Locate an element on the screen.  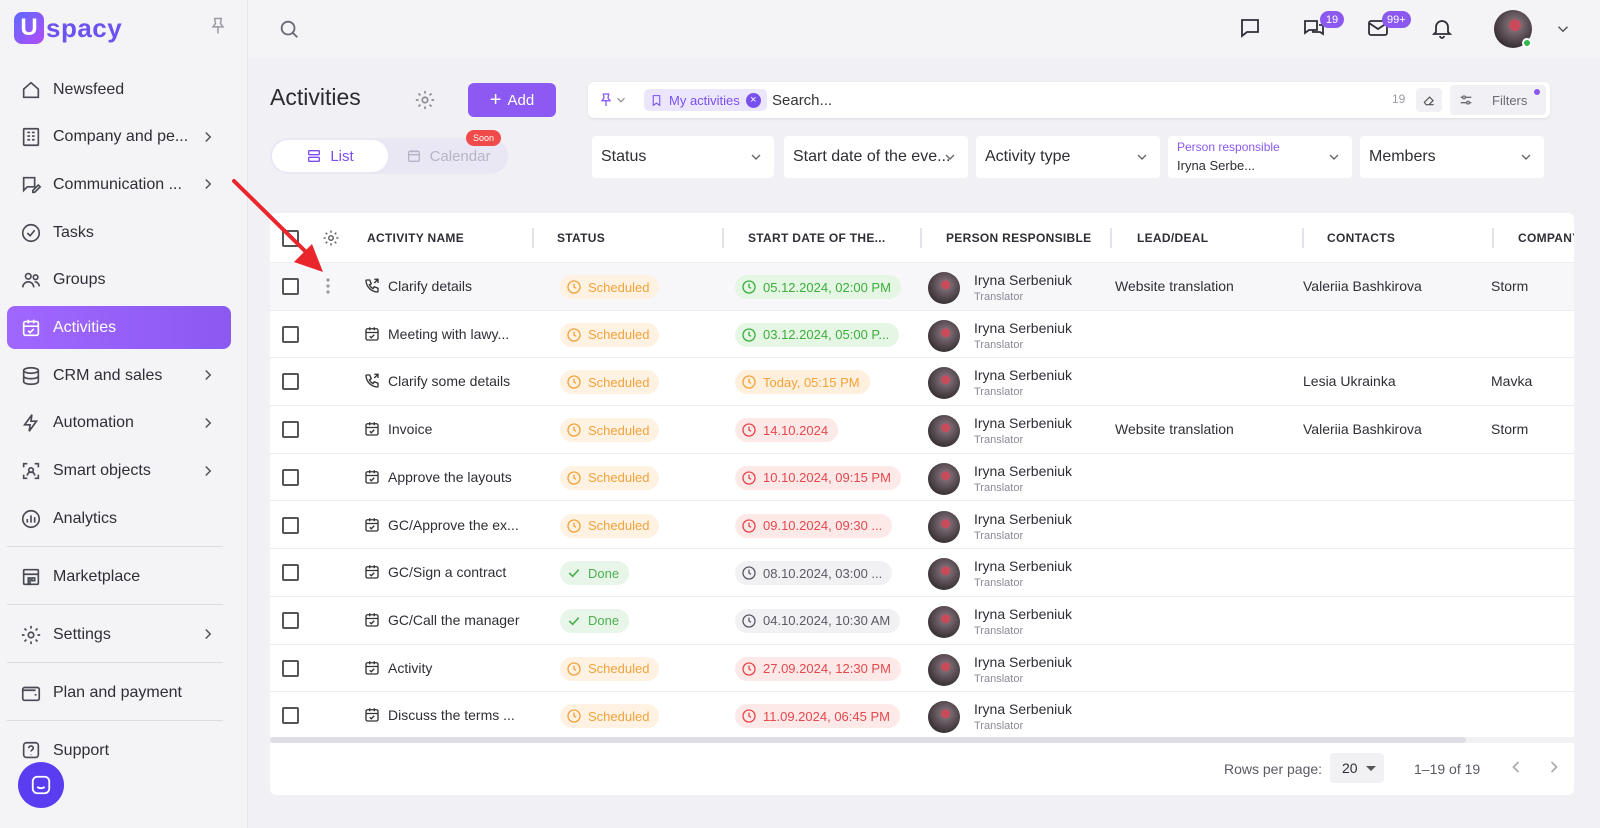
next-page-icon is located at coordinates (1554, 767).